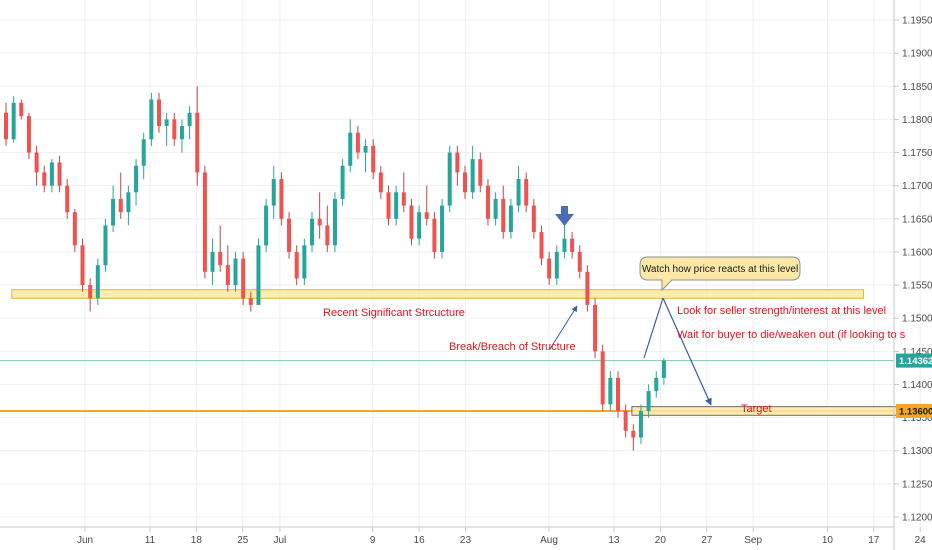 The image size is (932, 550). I want to click on price-tag-label: 1.14362, so click(915, 361).